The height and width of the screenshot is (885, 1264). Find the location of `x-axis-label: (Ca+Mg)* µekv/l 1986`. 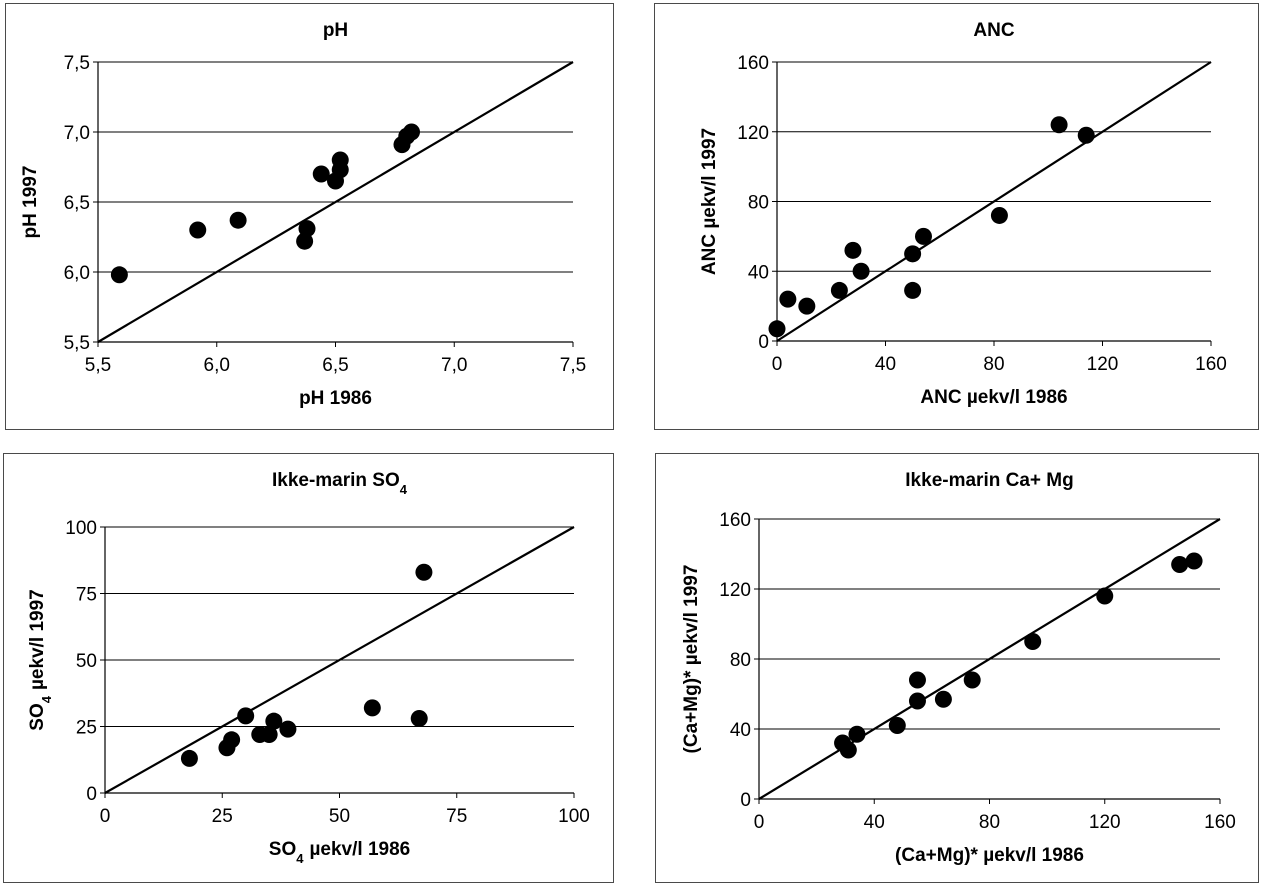

x-axis-label: (Ca+Mg)* µekv/l 1986 is located at coordinates (989, 855).